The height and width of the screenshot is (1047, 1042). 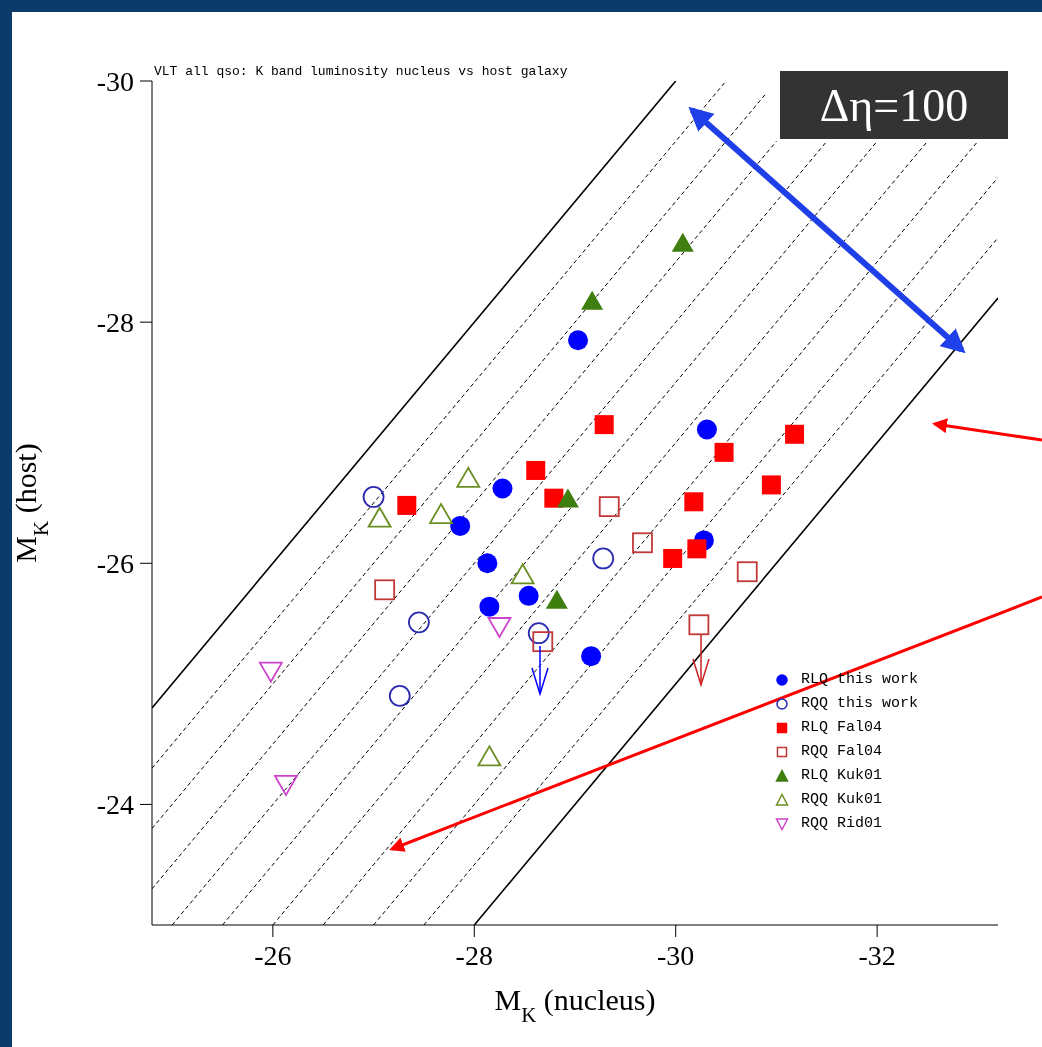 I want to click on x-tick-label: -26, so click(x=273, y=955).